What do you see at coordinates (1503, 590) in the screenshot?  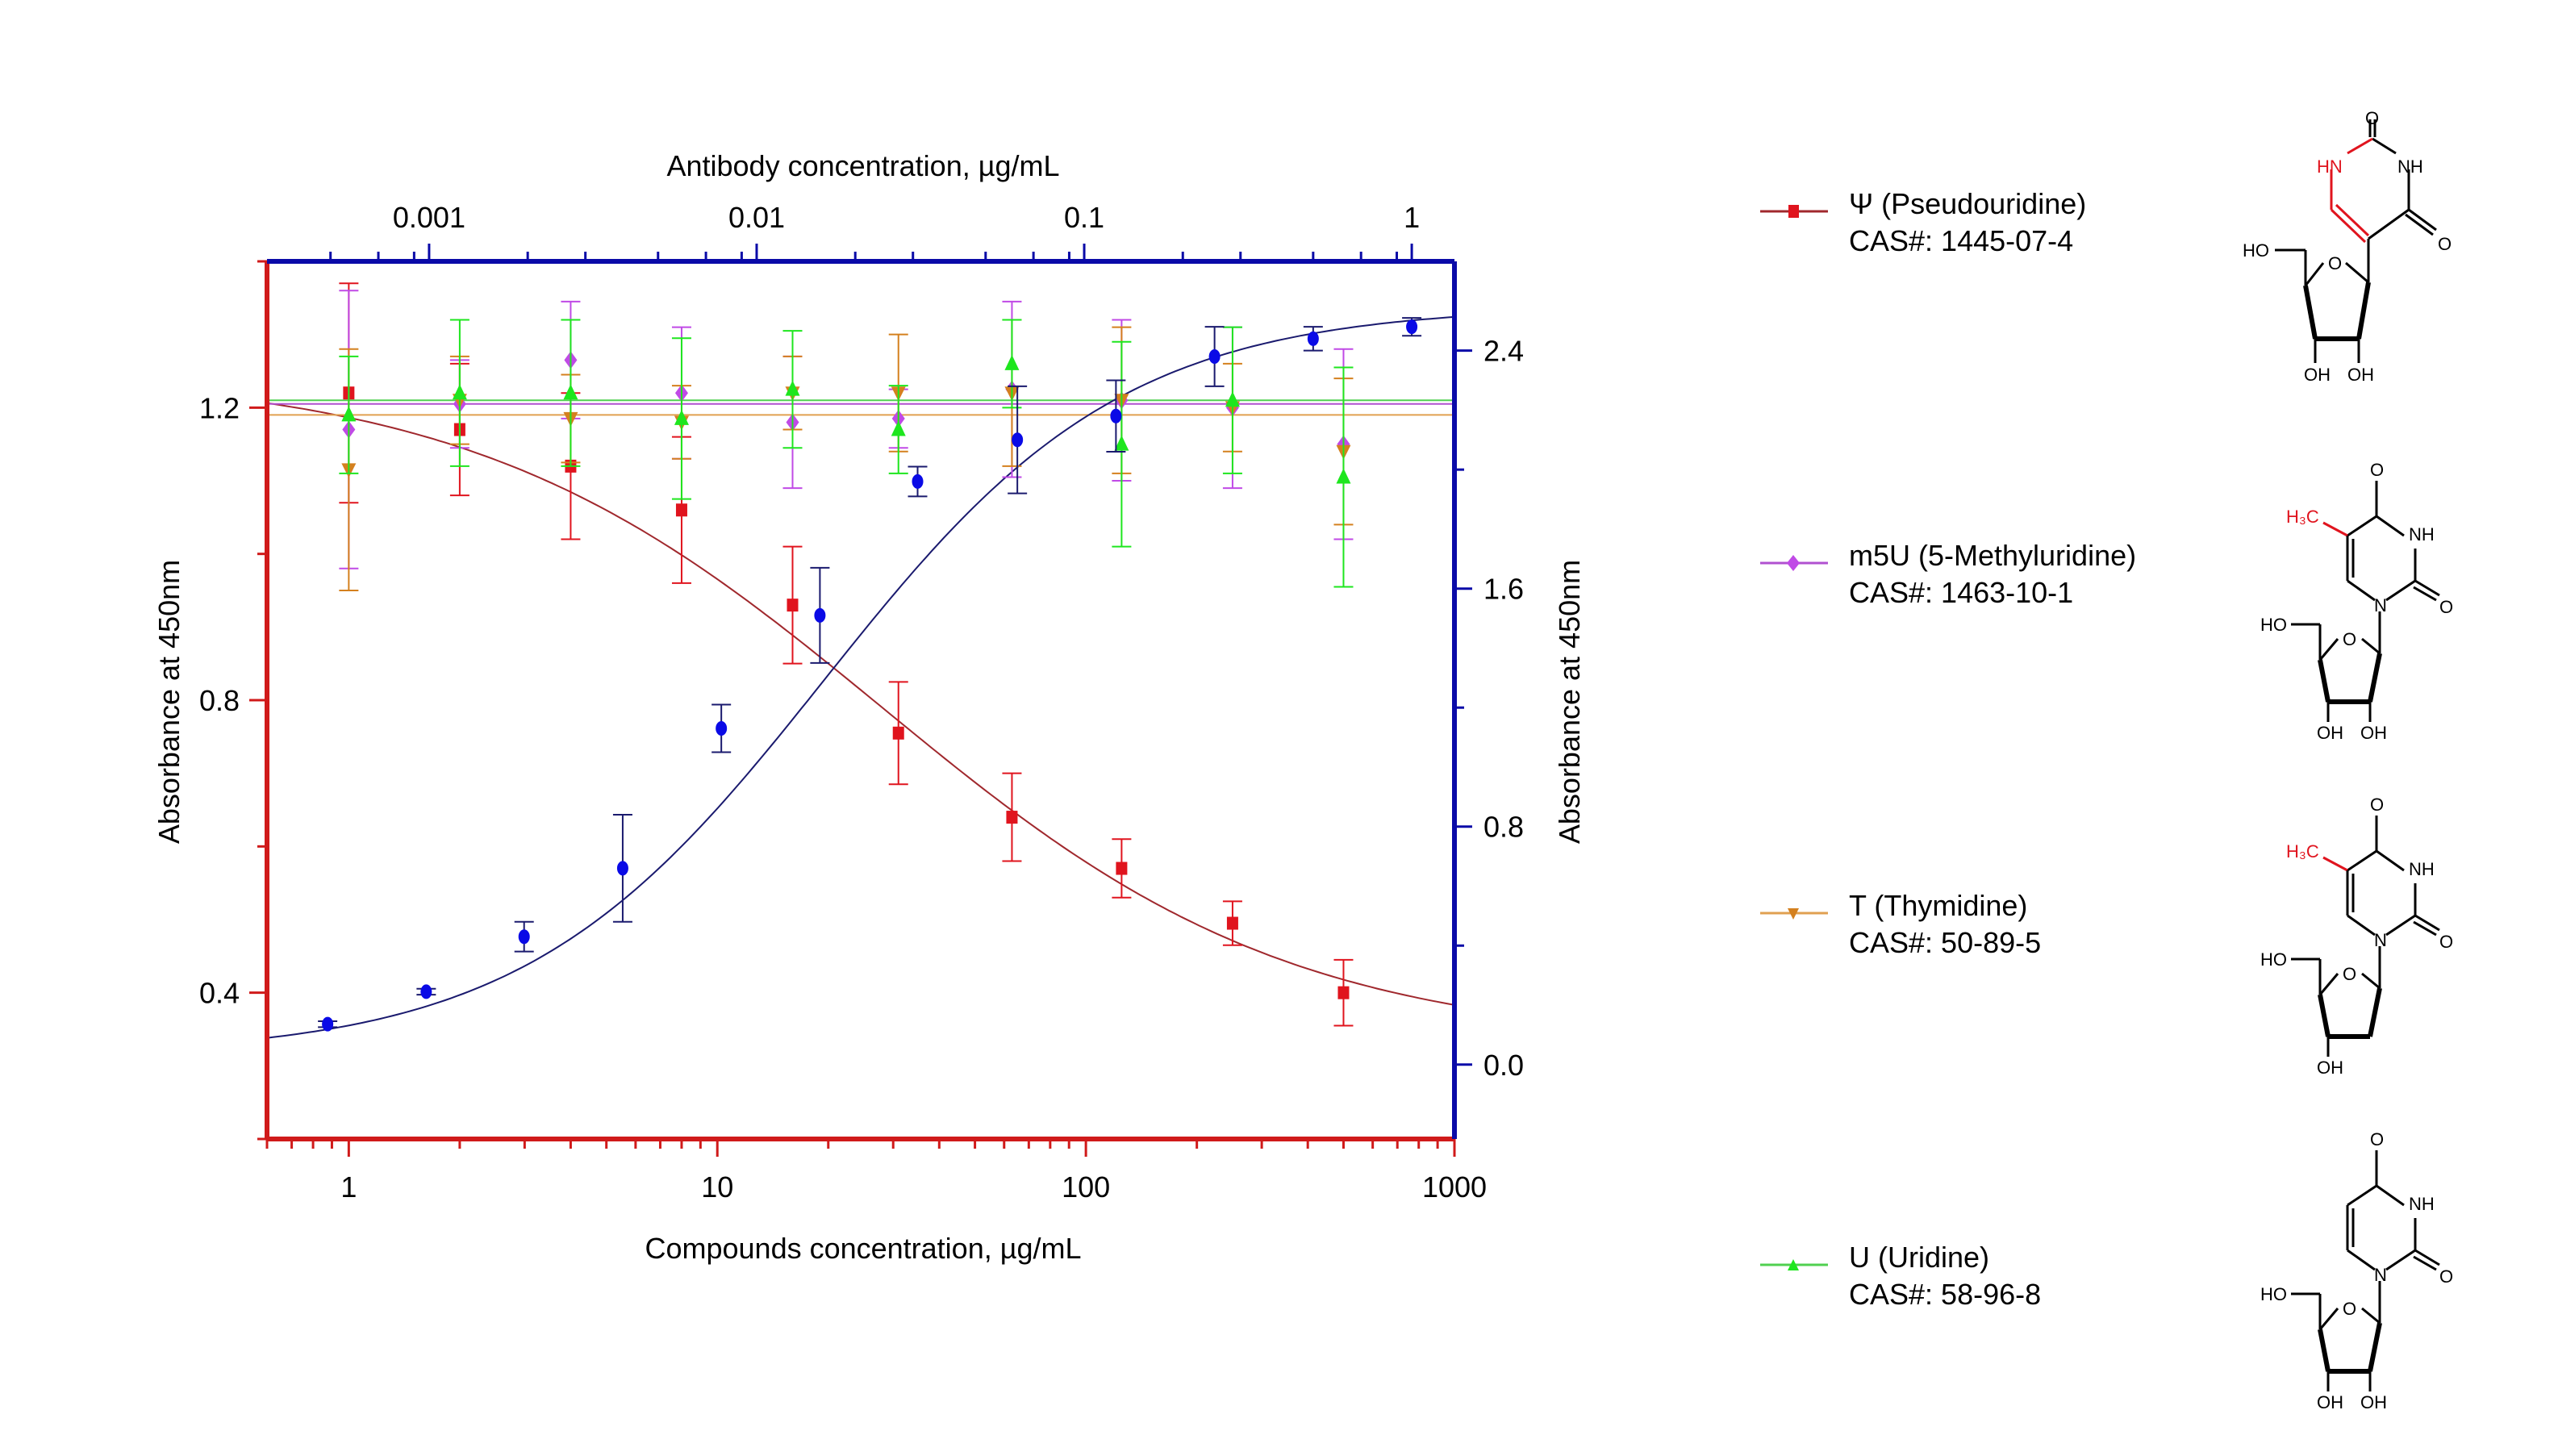 I see `y2-tick-label: 1.6` at bounding box center [1503, 590].